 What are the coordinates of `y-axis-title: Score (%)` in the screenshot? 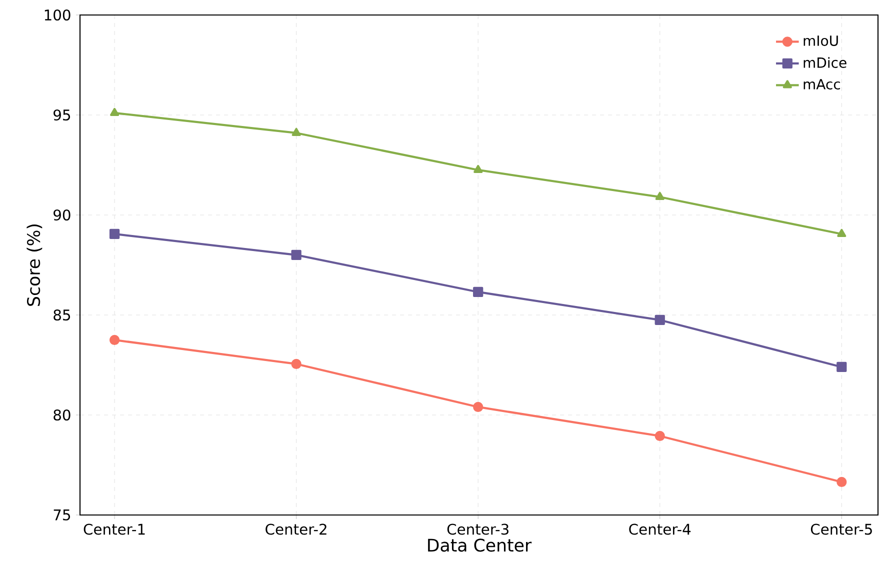 It's located at (34, 265).